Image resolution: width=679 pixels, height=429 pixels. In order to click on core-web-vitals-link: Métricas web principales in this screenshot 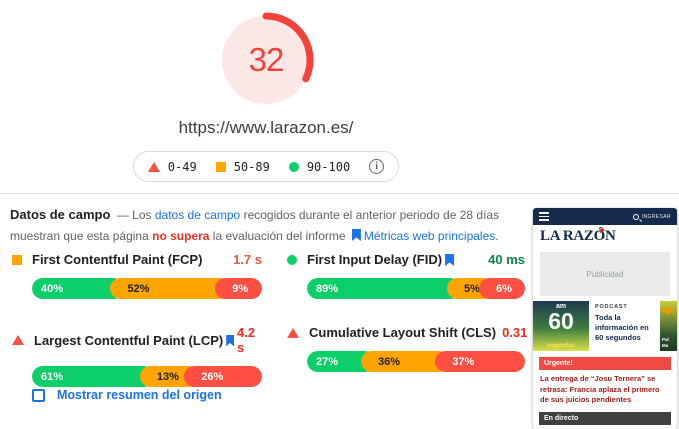, I will do `click(429, 236)`.